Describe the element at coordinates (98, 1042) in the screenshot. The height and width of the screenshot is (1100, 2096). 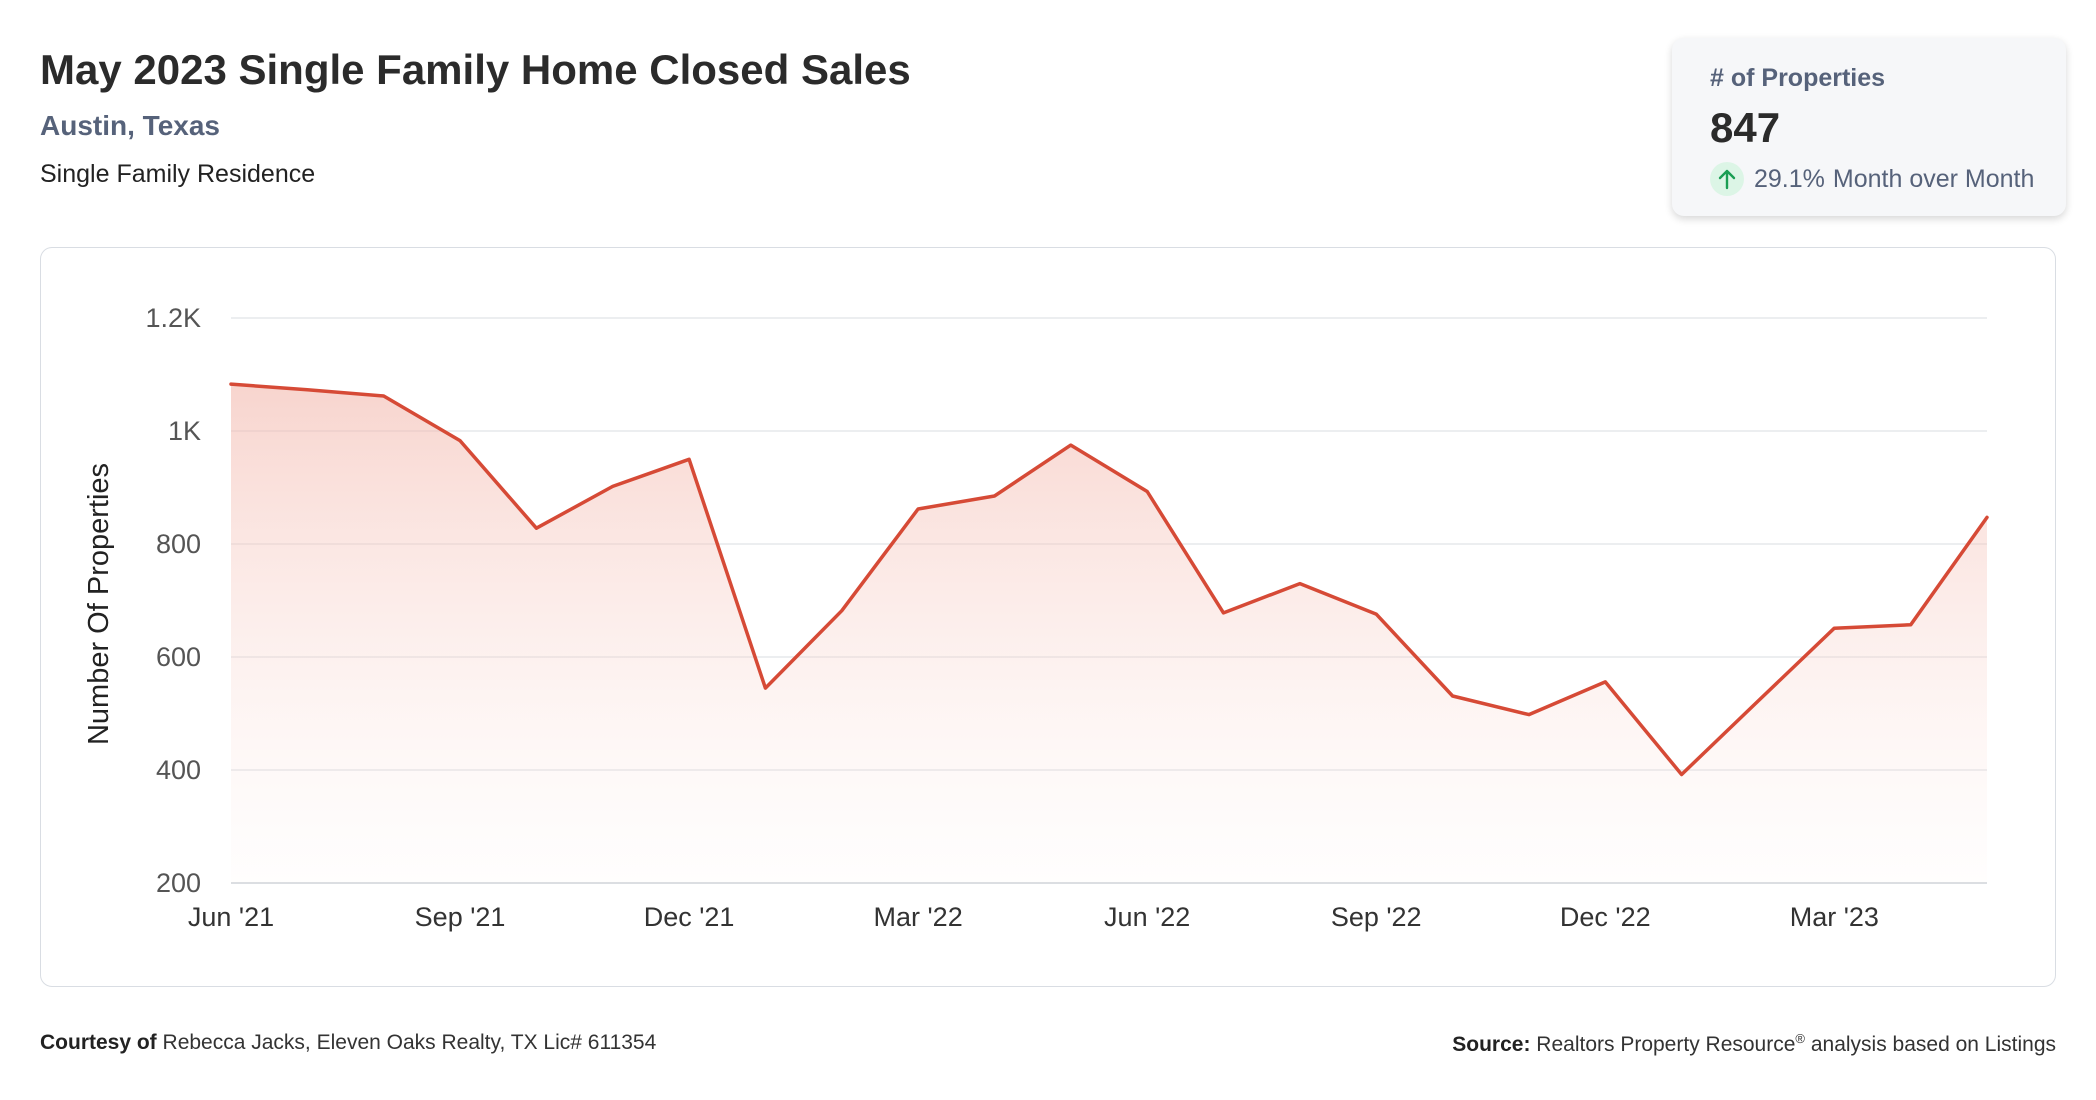
I see `courtesy-label: Courtesy of` at that location.